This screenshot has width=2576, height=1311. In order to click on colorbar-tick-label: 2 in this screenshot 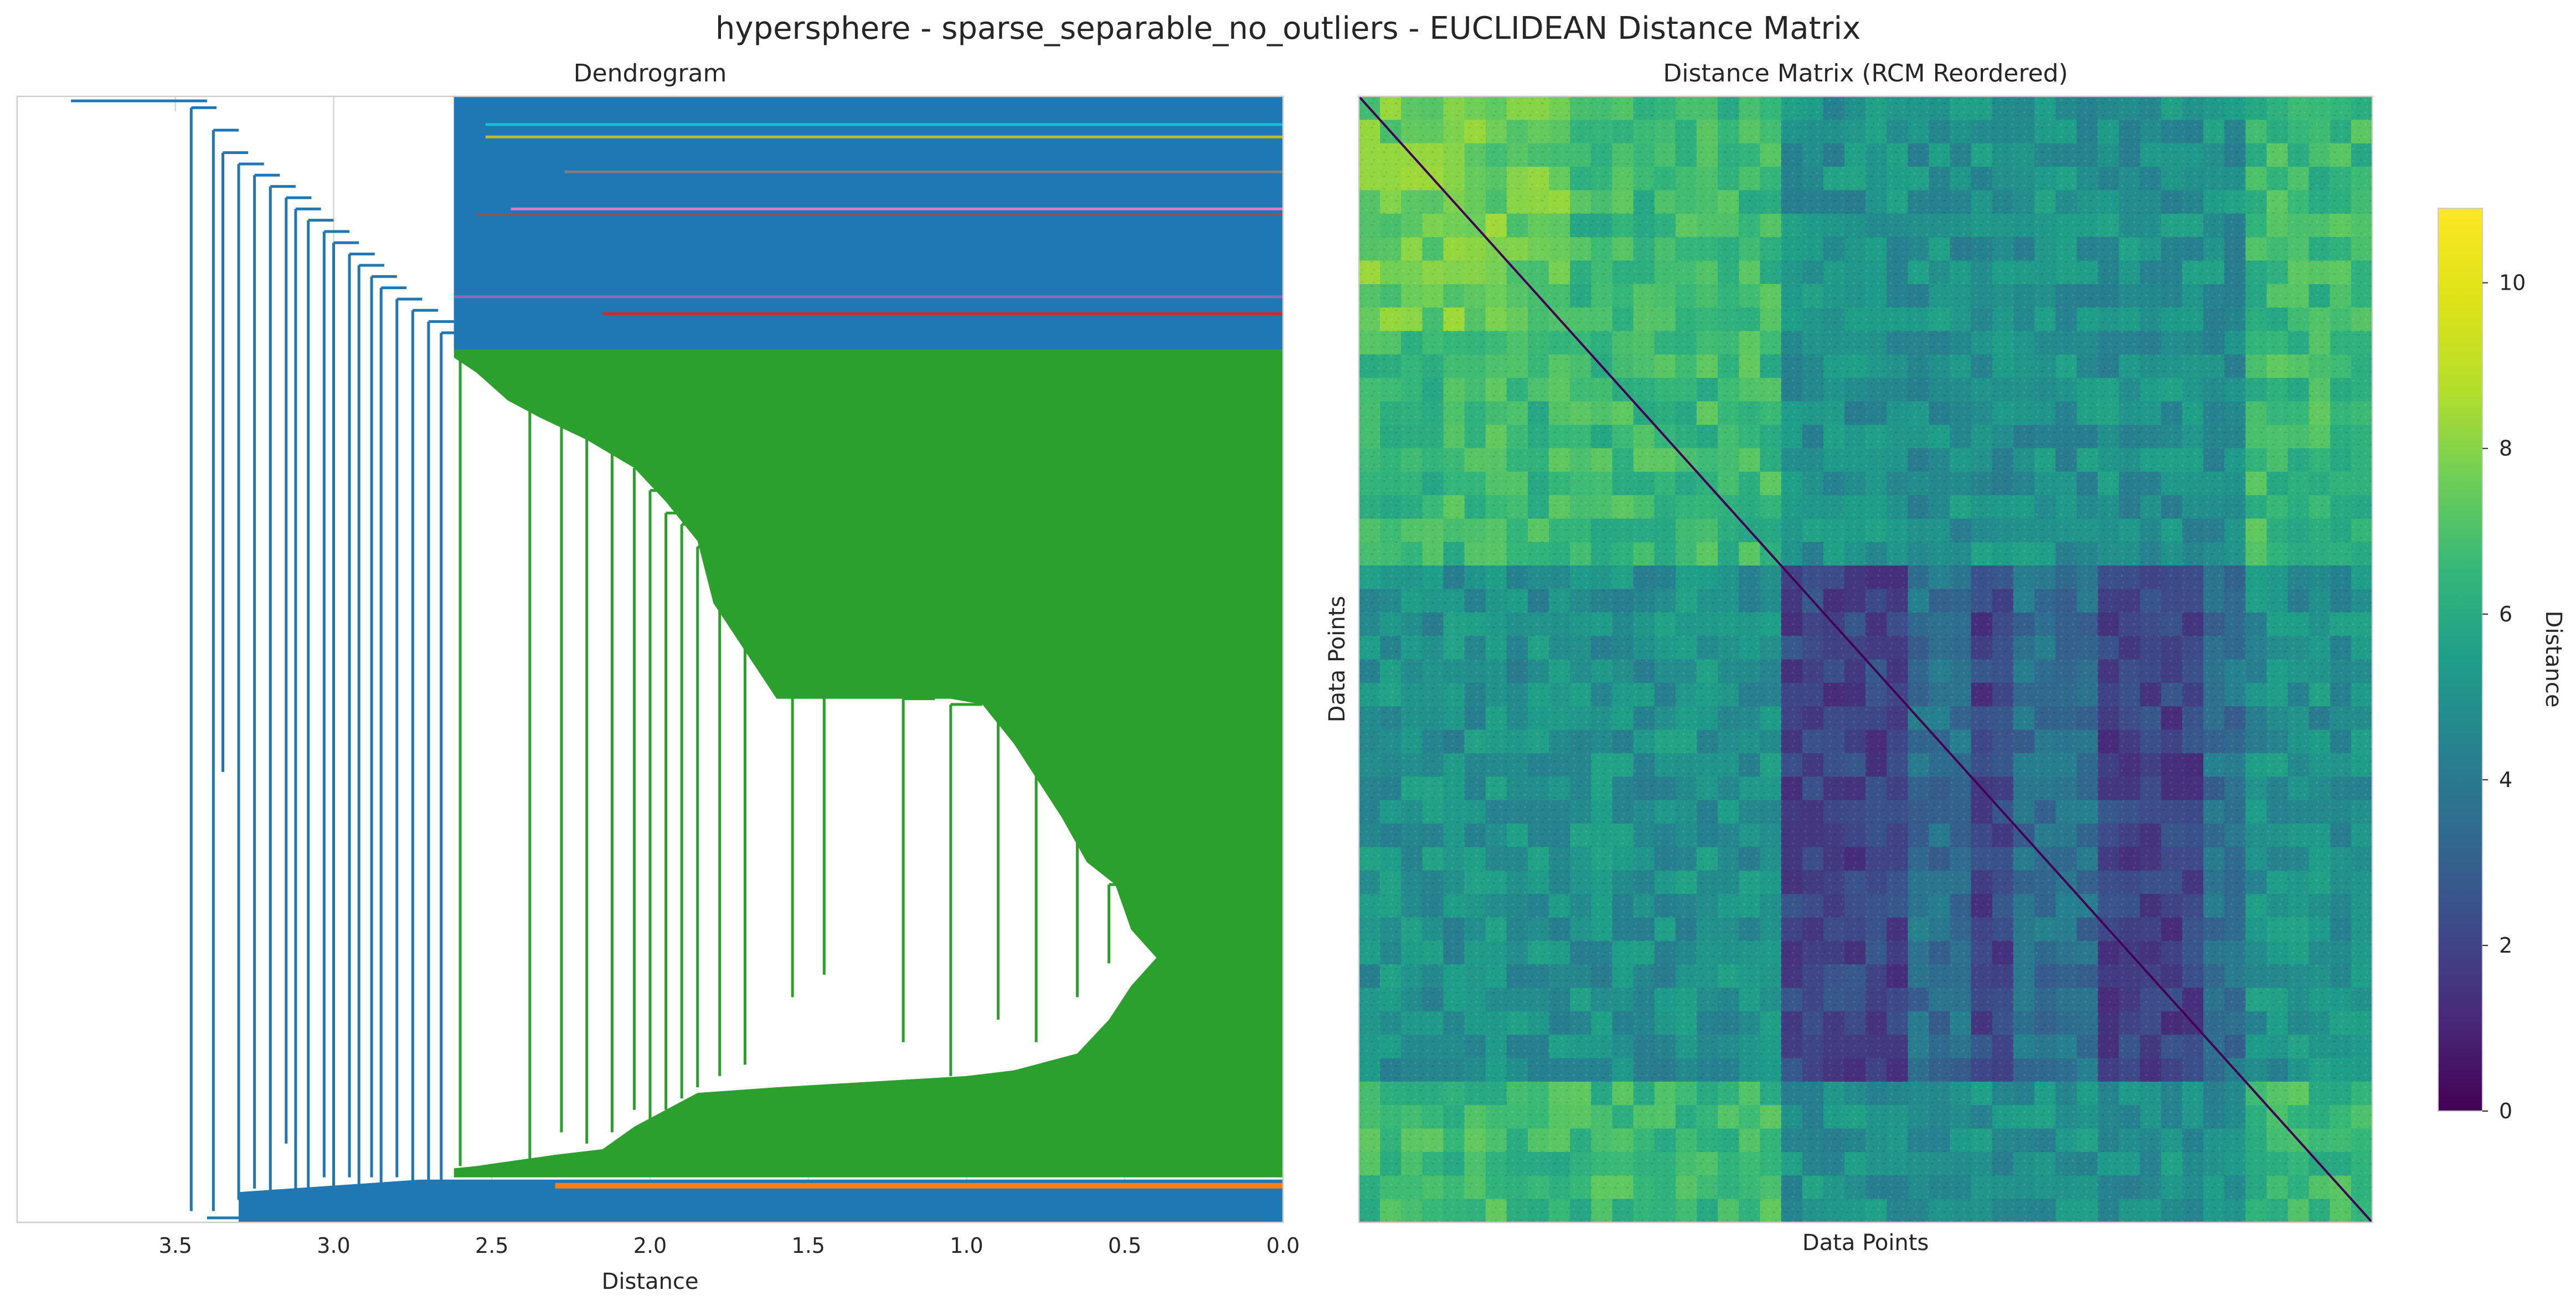, I will do `click(2505, 946)`.